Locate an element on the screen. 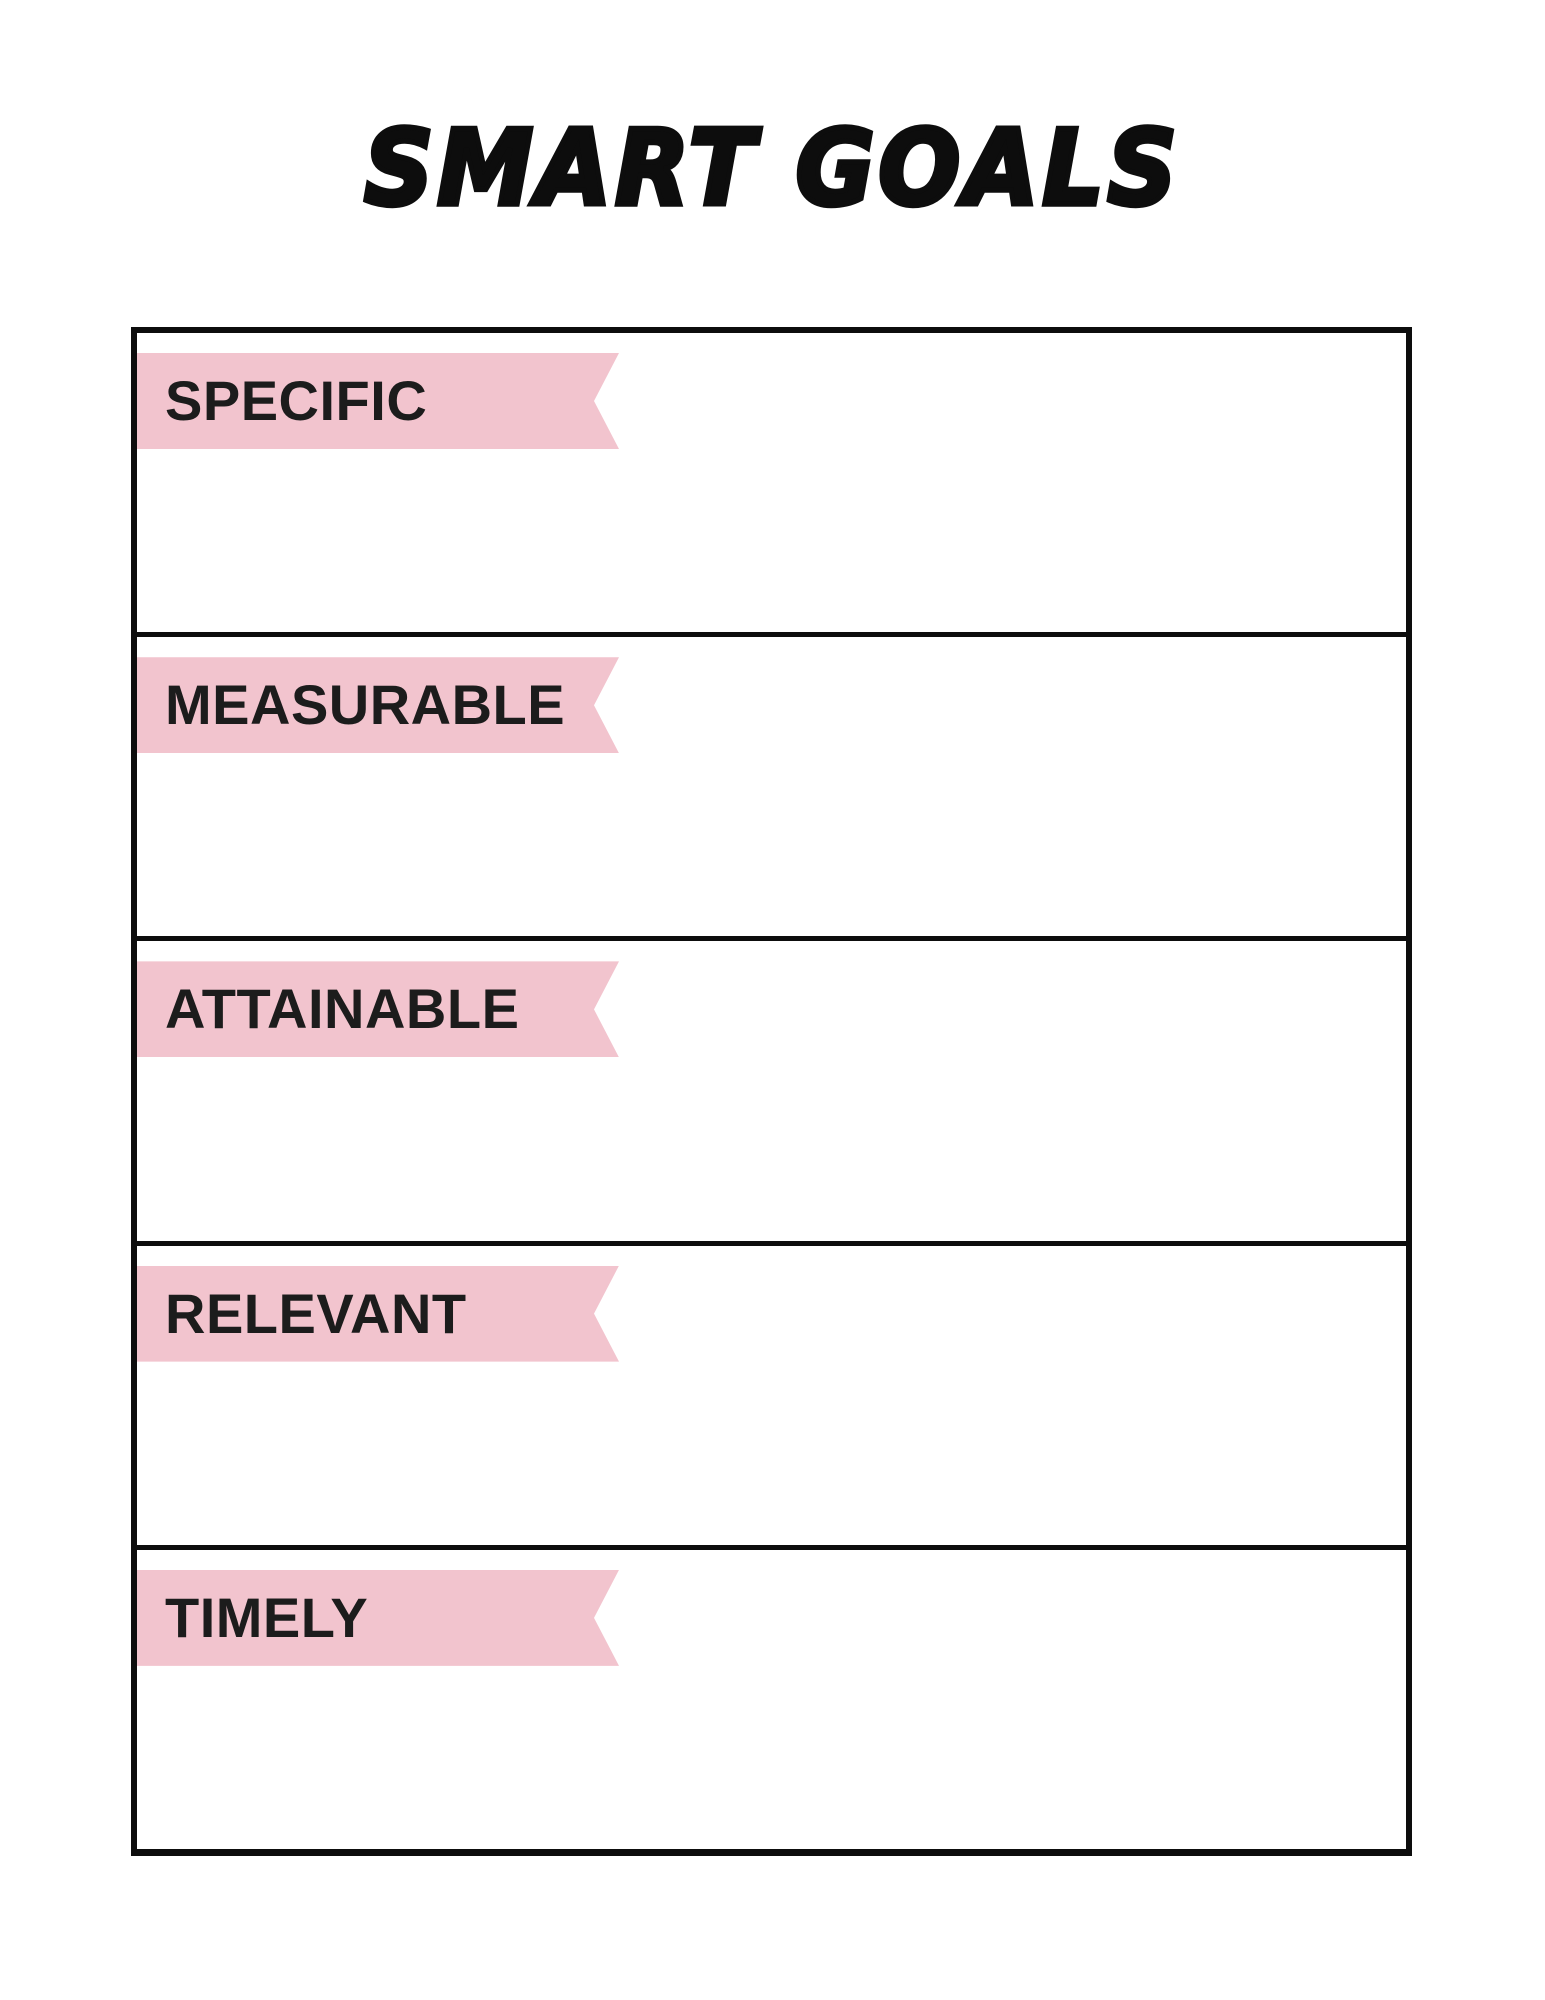  table-row-specific: SPECIFIC is located at coordinates (771, 485).